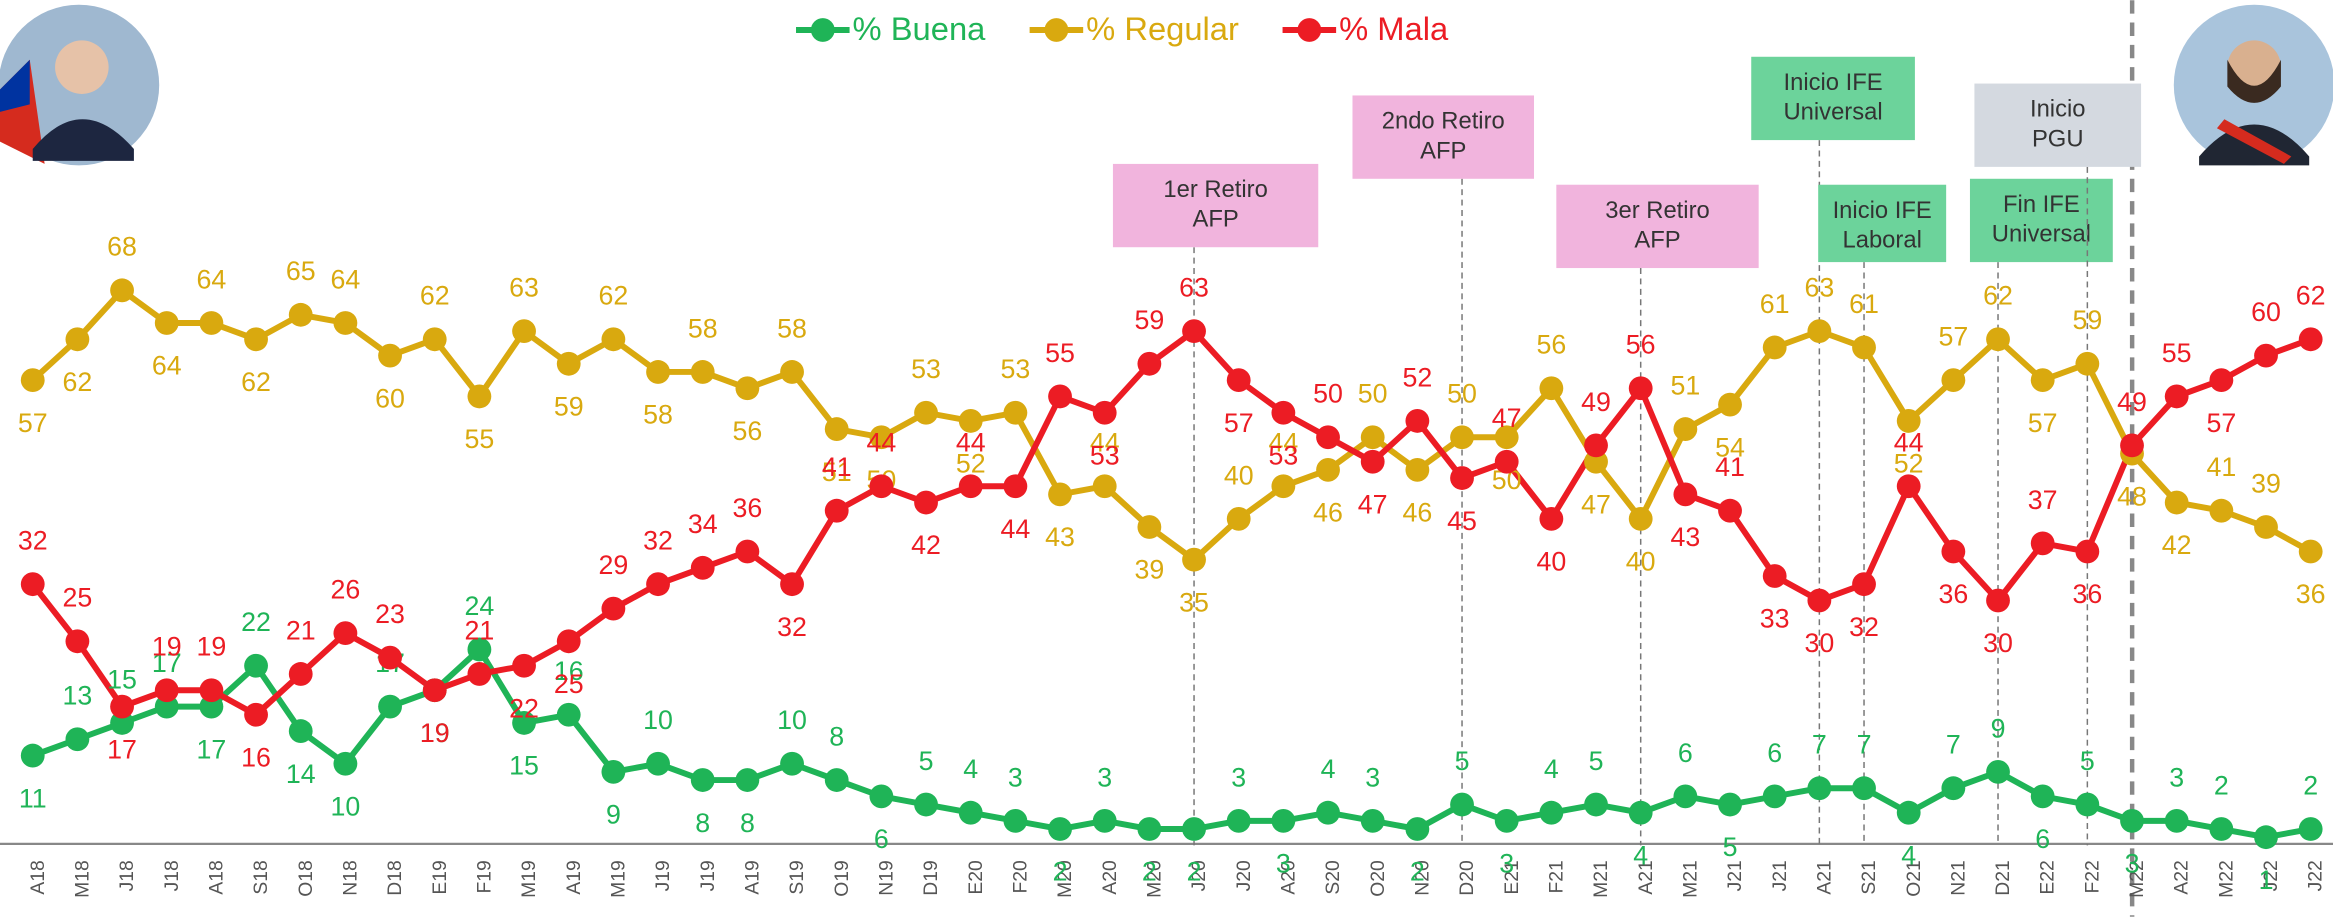  I want to click on x-tick-label: D19, so click(931, 877).